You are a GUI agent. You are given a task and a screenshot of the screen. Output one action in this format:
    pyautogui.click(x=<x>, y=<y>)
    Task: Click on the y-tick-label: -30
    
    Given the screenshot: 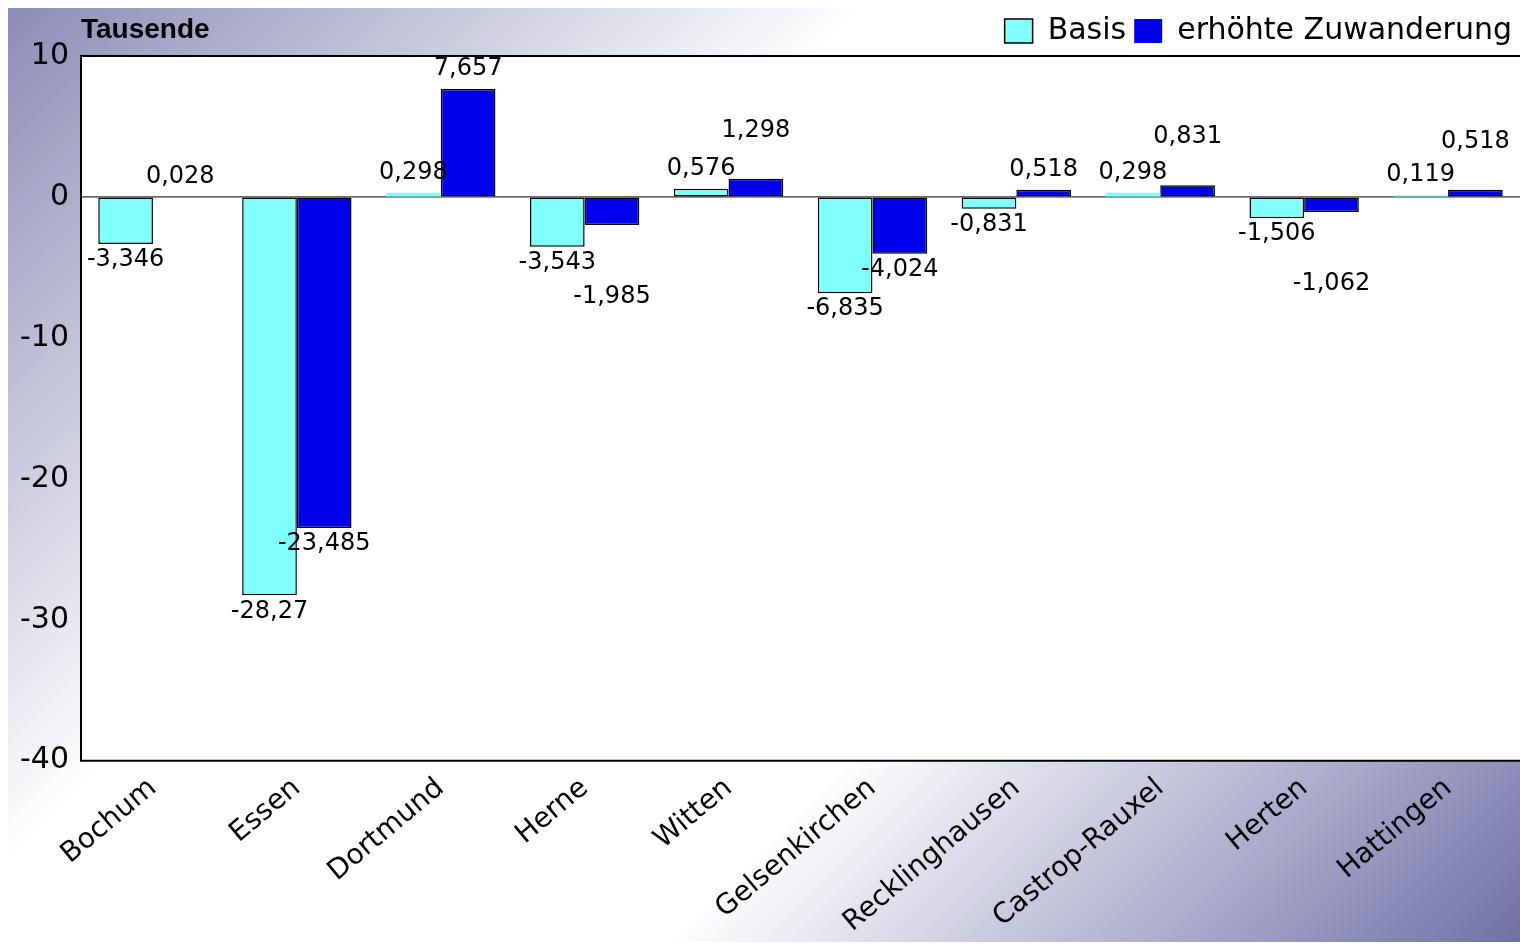 What is the action you would take?
    pyautogui.click(x=44, y=617)
    